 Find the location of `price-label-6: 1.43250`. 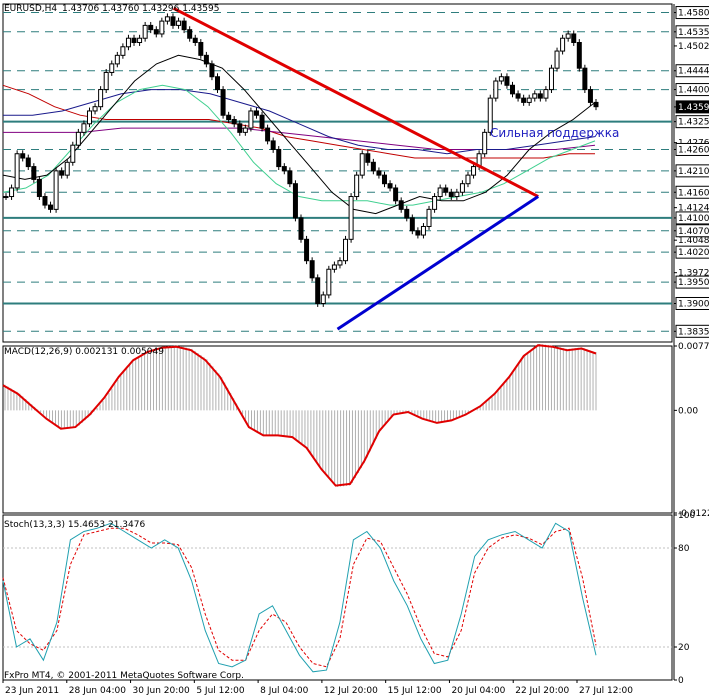

price-label-6: 1.43250 is located at coordinates (693, 123).